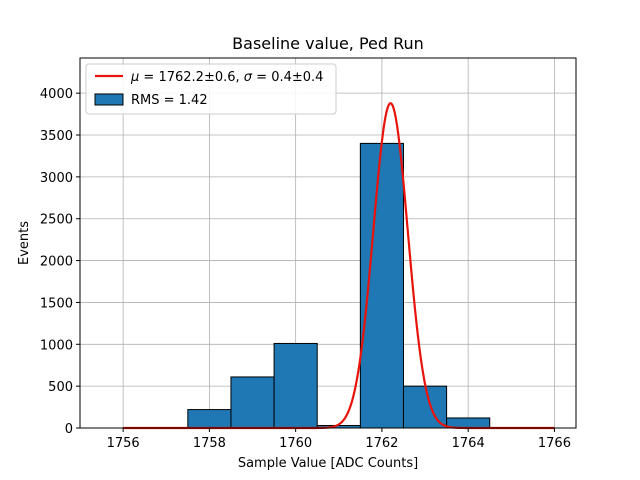  I want to click on y-tick-label: 1500, so click(56, 303).